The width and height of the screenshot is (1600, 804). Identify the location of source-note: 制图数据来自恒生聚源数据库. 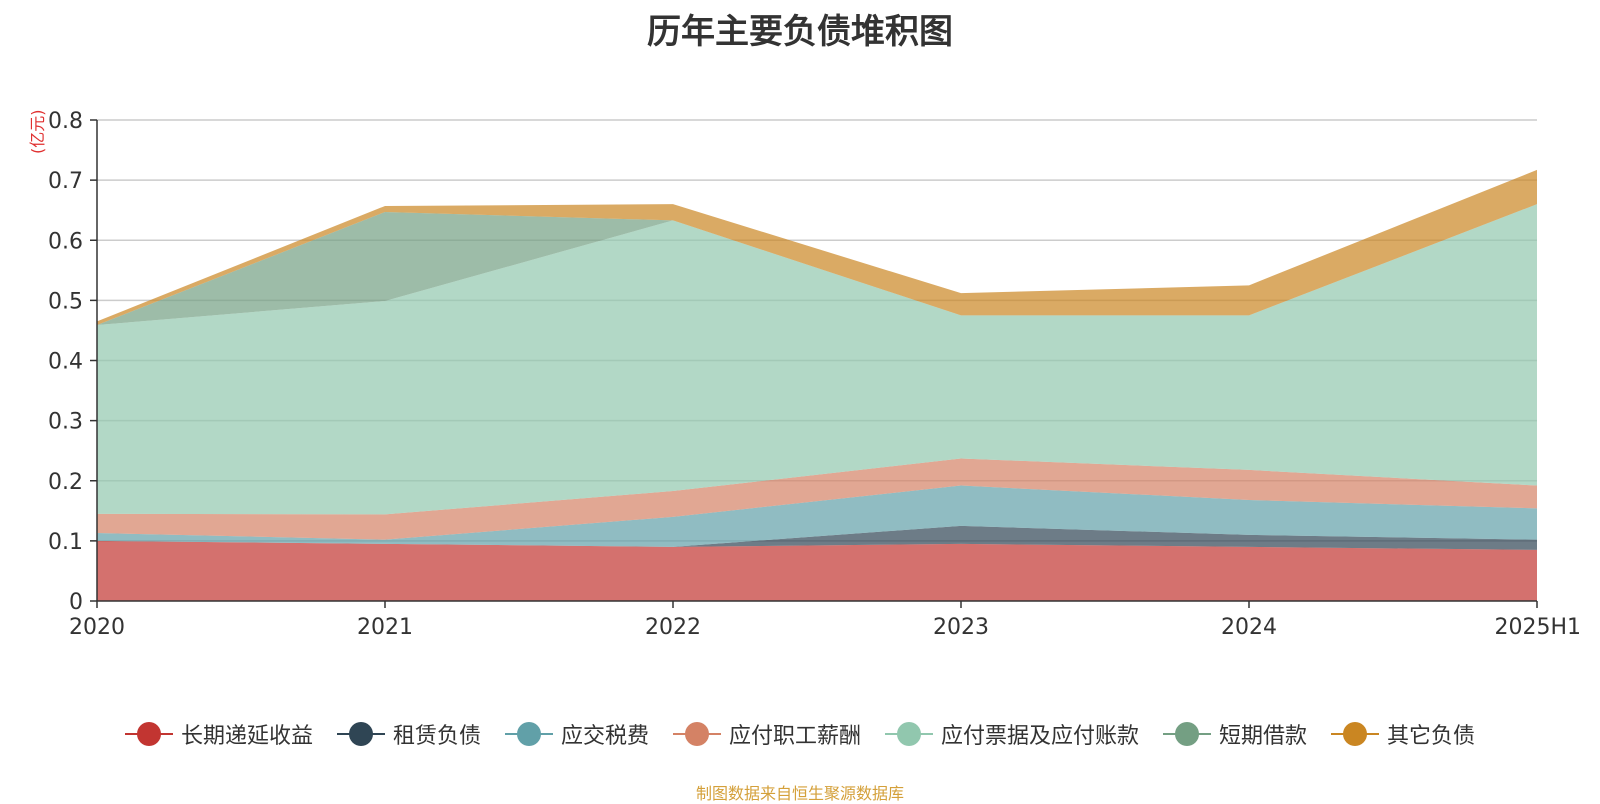
(799, 793).